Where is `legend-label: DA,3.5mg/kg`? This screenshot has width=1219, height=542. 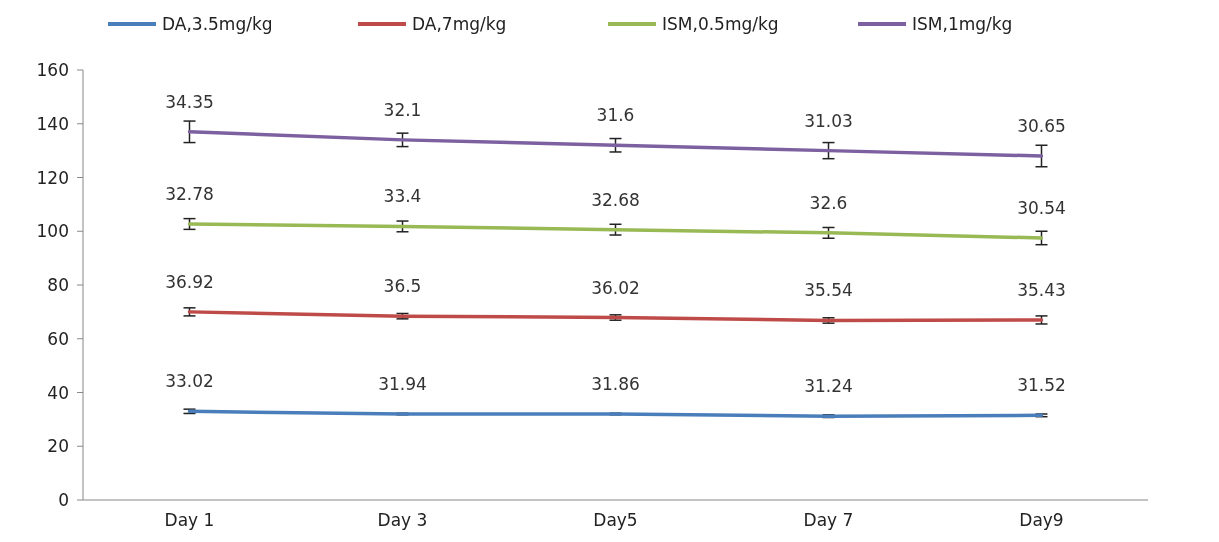
legend-label: DA,3.5mg/kg is located at coordinates (217, 24).